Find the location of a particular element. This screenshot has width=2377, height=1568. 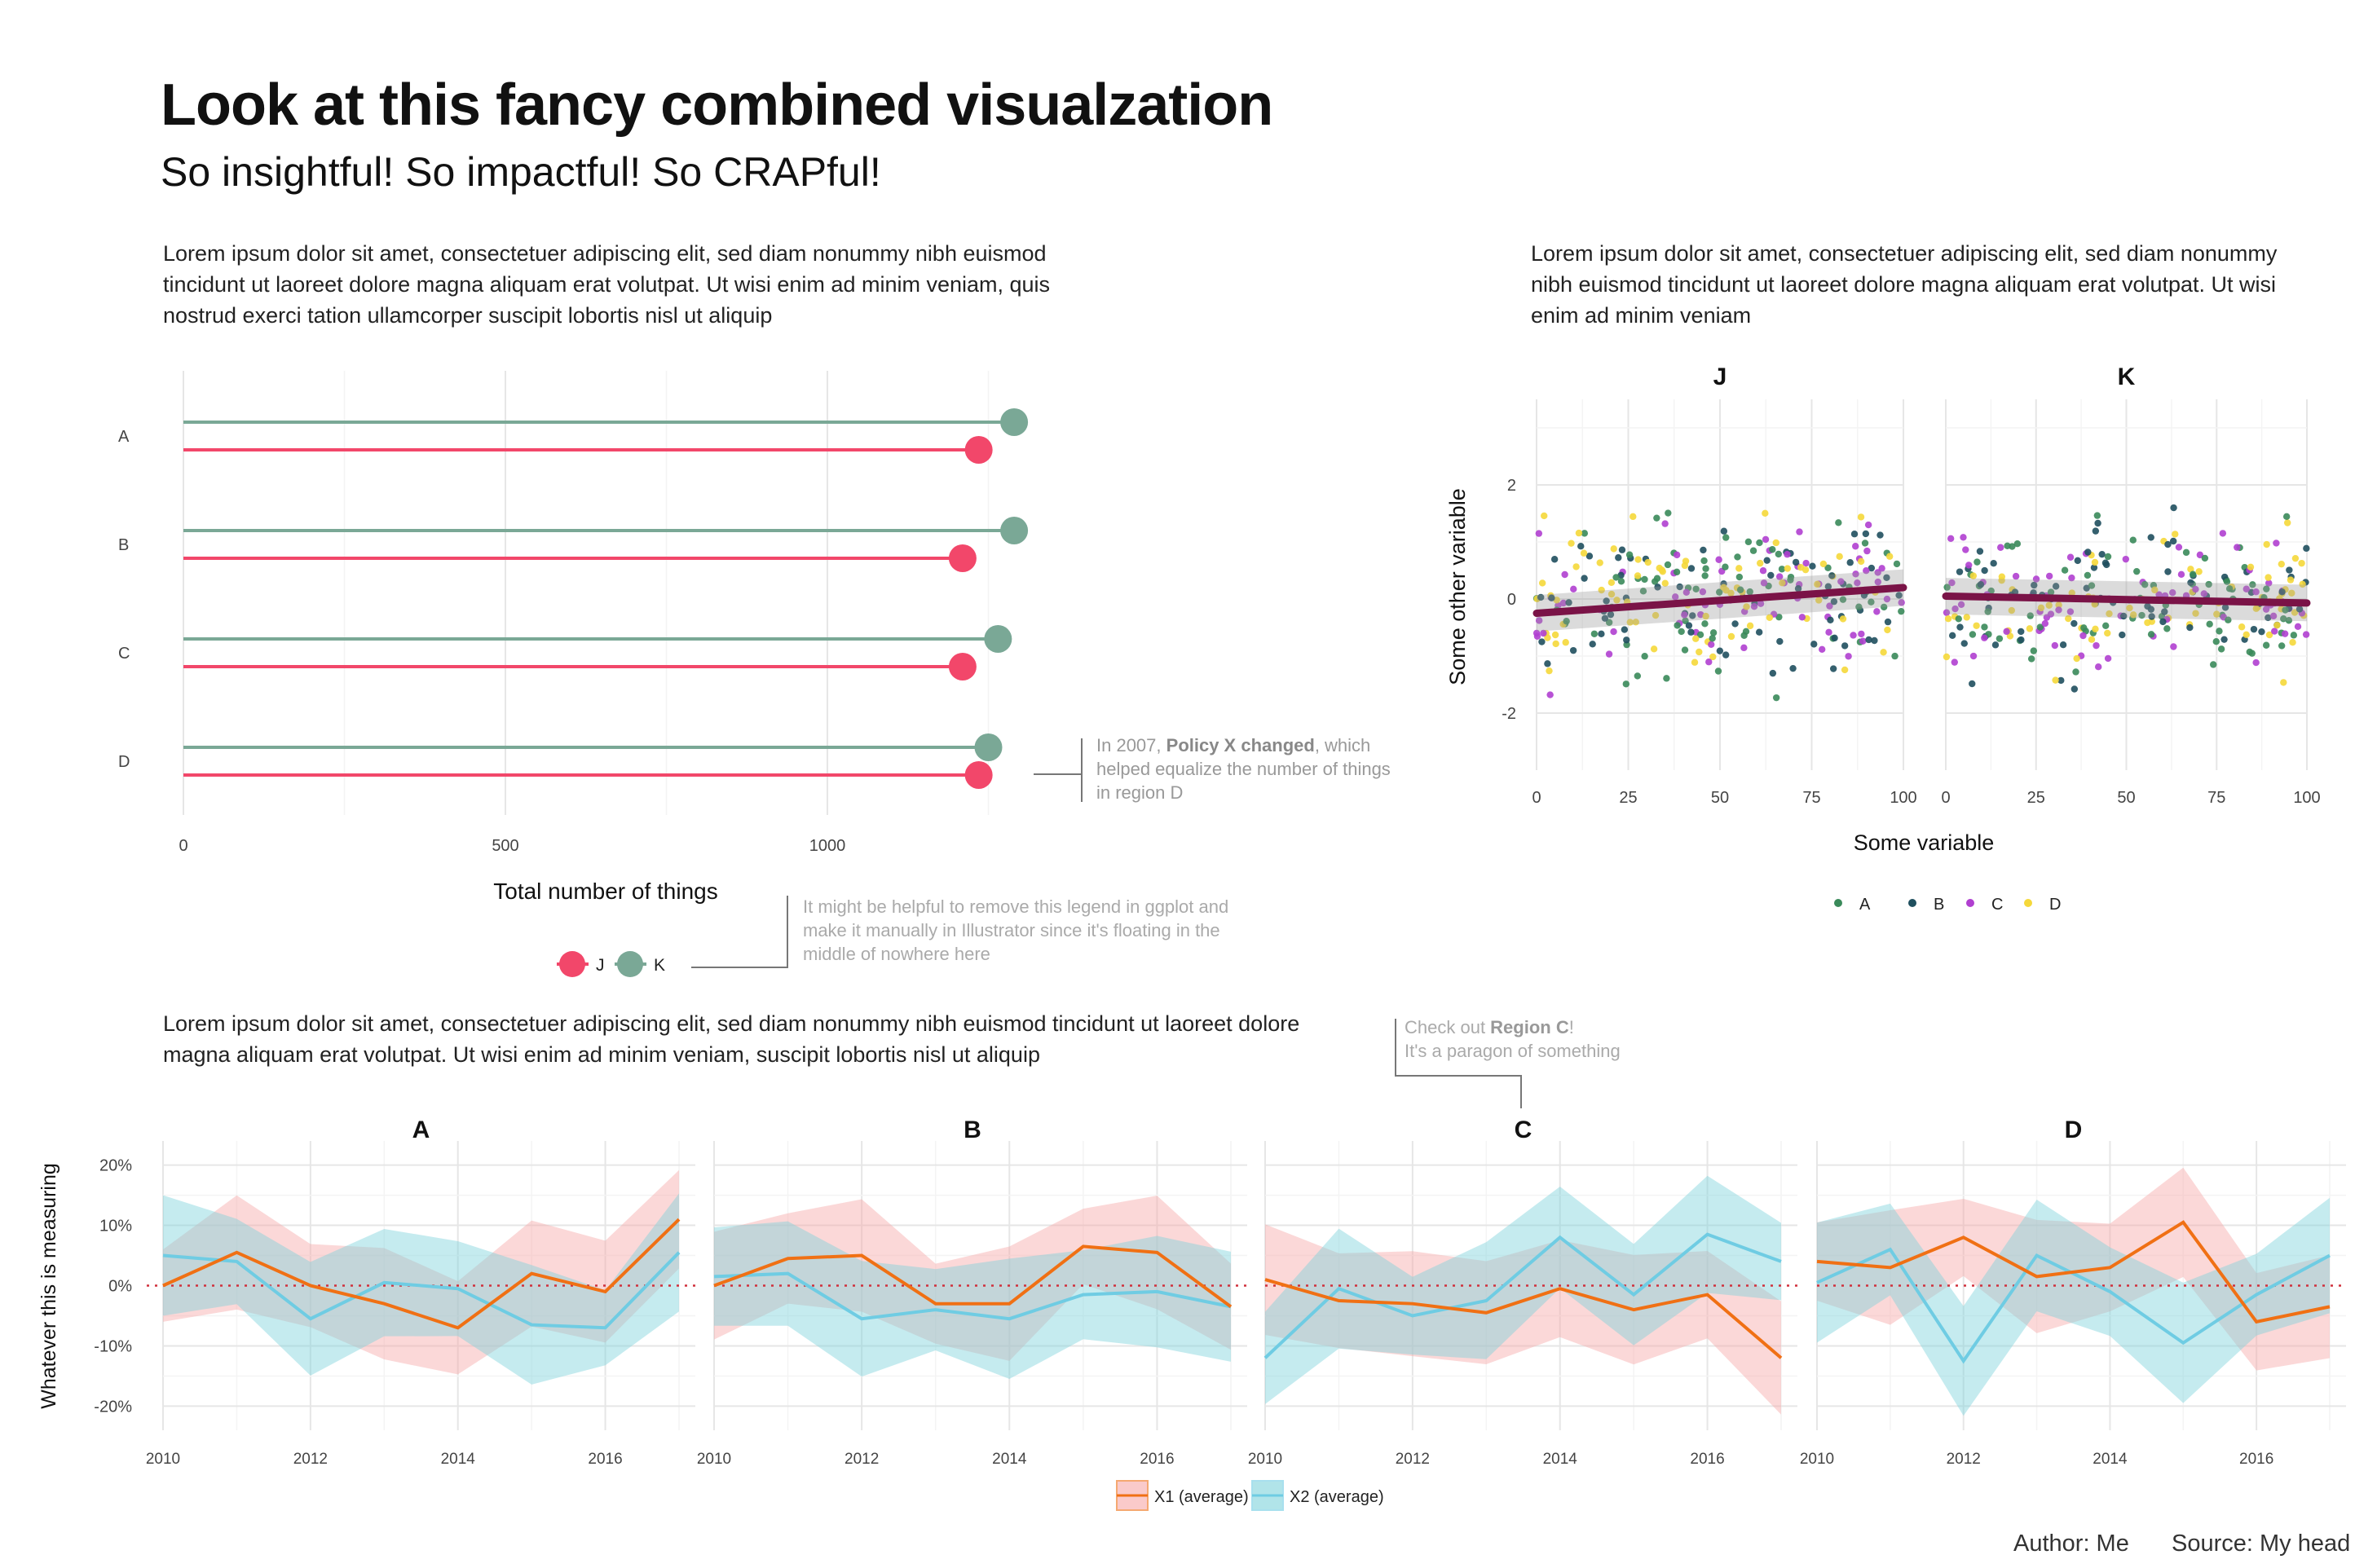

annotation-bracket is located at coordinates (1459, 1063).